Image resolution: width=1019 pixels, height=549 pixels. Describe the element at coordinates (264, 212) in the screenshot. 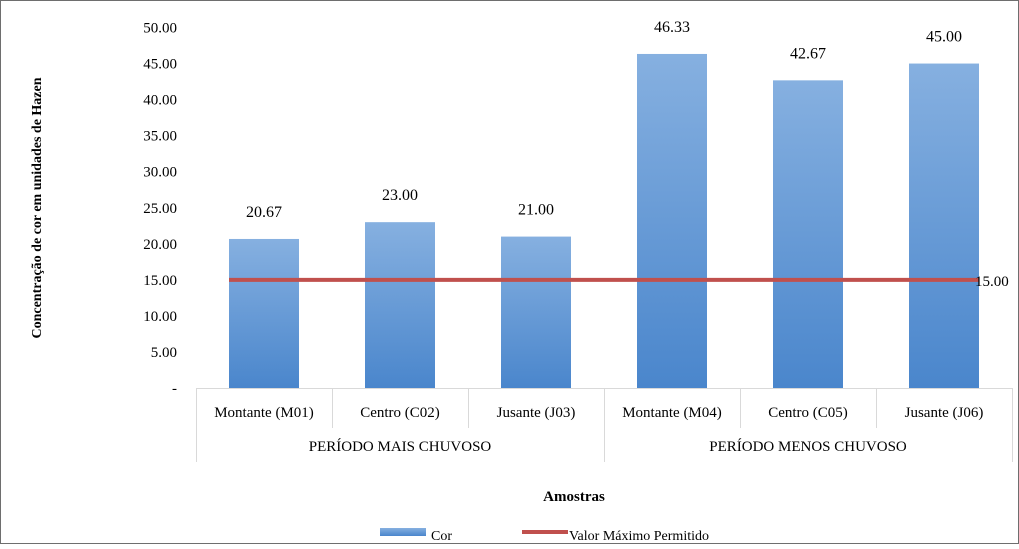

I see `bar-value-label: 20.67` at that location.